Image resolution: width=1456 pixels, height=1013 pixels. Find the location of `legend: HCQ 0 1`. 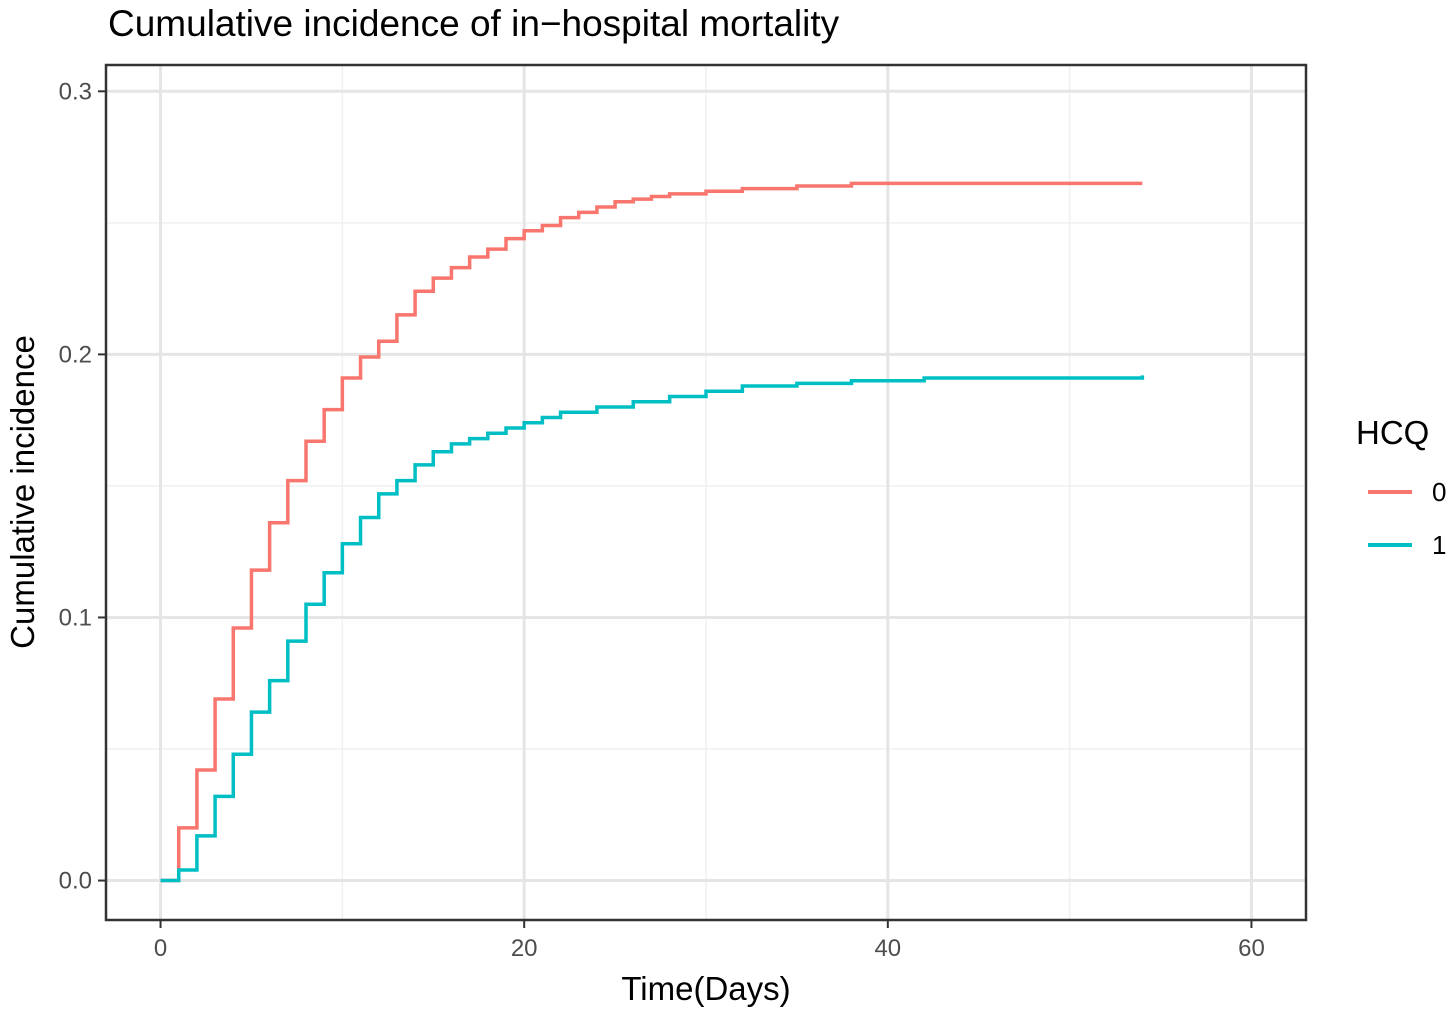

legend: HCQ 0 1 is located at coordinates (1401, 487).